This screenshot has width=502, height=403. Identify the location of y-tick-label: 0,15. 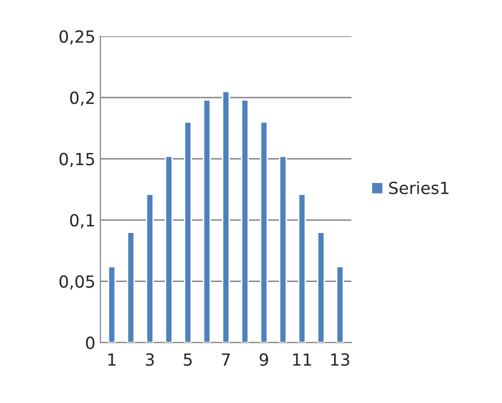
(77, 160).